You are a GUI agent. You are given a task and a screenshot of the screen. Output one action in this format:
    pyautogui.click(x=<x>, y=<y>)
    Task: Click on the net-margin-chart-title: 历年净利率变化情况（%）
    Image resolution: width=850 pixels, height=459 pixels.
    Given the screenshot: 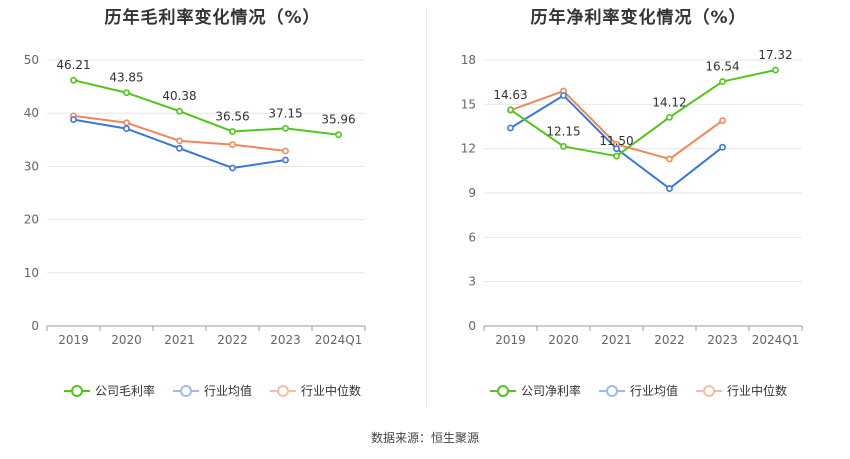 What is the action you would take?
    pyautogui.click(x=638, y=18)
    